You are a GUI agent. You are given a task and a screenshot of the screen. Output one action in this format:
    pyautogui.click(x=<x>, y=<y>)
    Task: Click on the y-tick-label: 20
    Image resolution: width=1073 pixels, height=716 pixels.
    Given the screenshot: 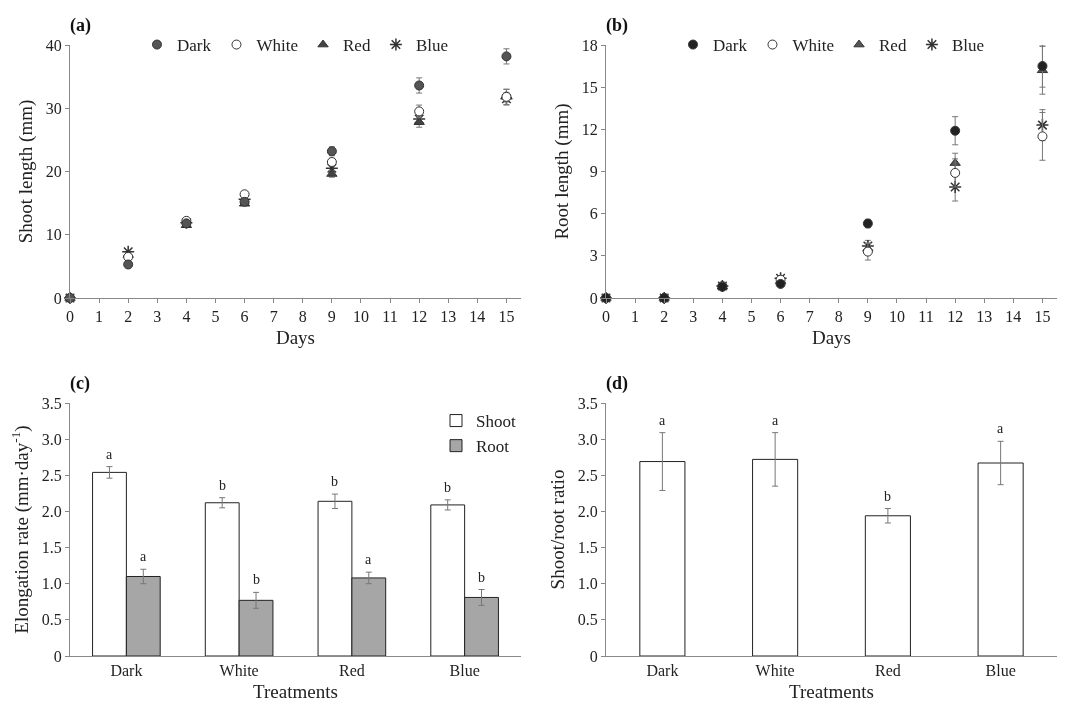 What is the action you would take?
    pyautogui.click(x=53, y=172)
    